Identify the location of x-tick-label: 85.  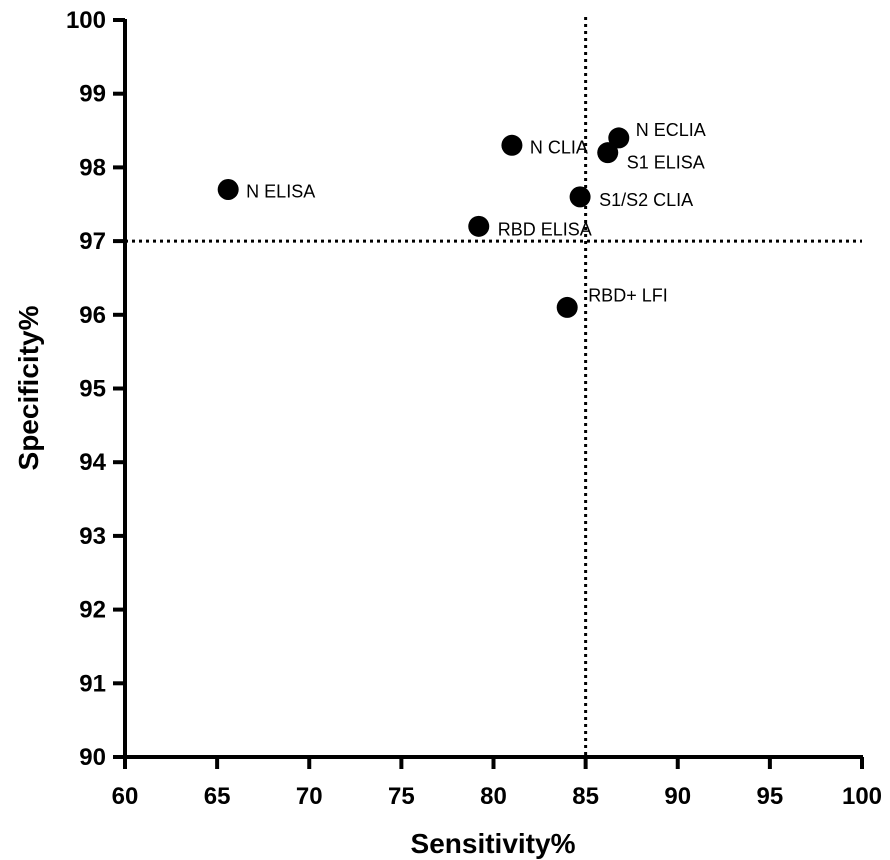
(585, 796).